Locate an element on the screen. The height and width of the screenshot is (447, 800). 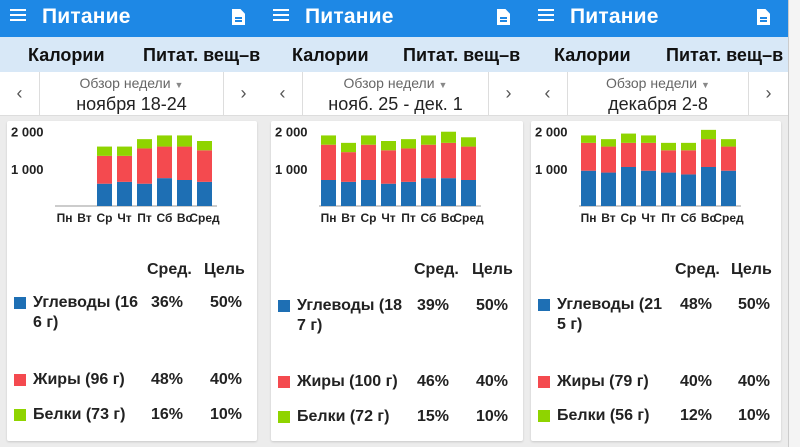
protein-label: Белки (72 г) is located at coordinates (343, 416).